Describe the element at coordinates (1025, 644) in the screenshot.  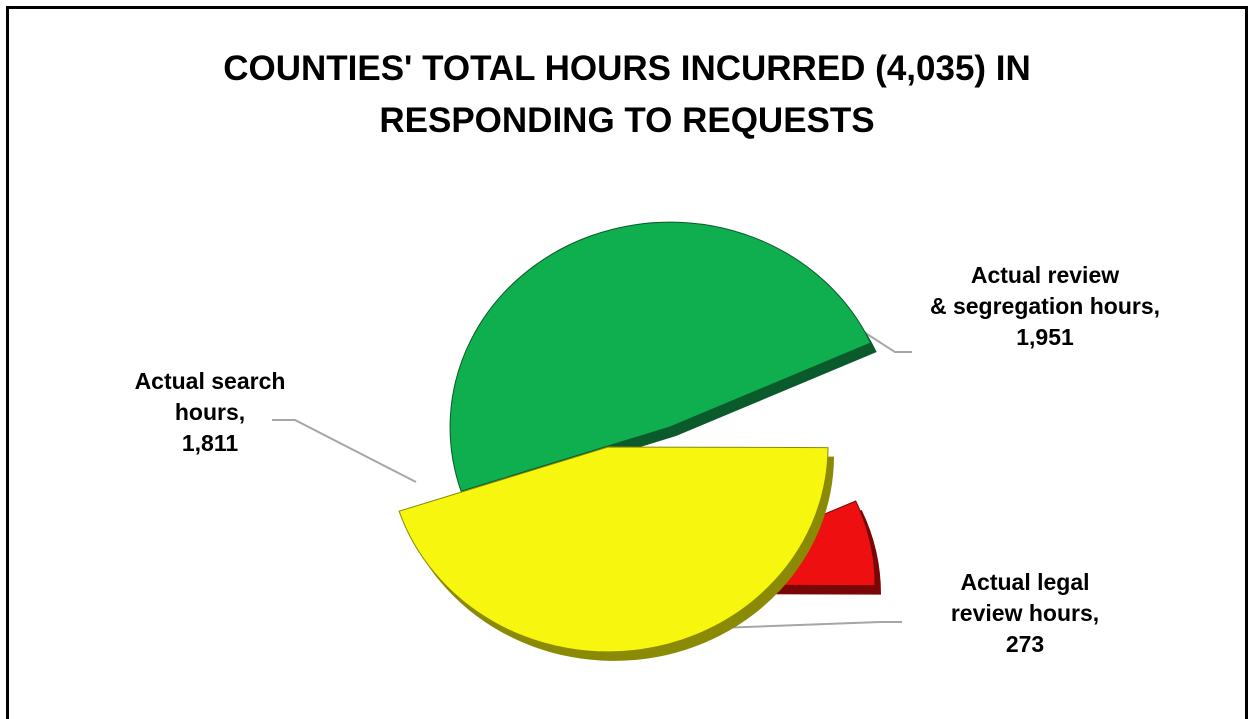
I see `label-line: 273` at that location.